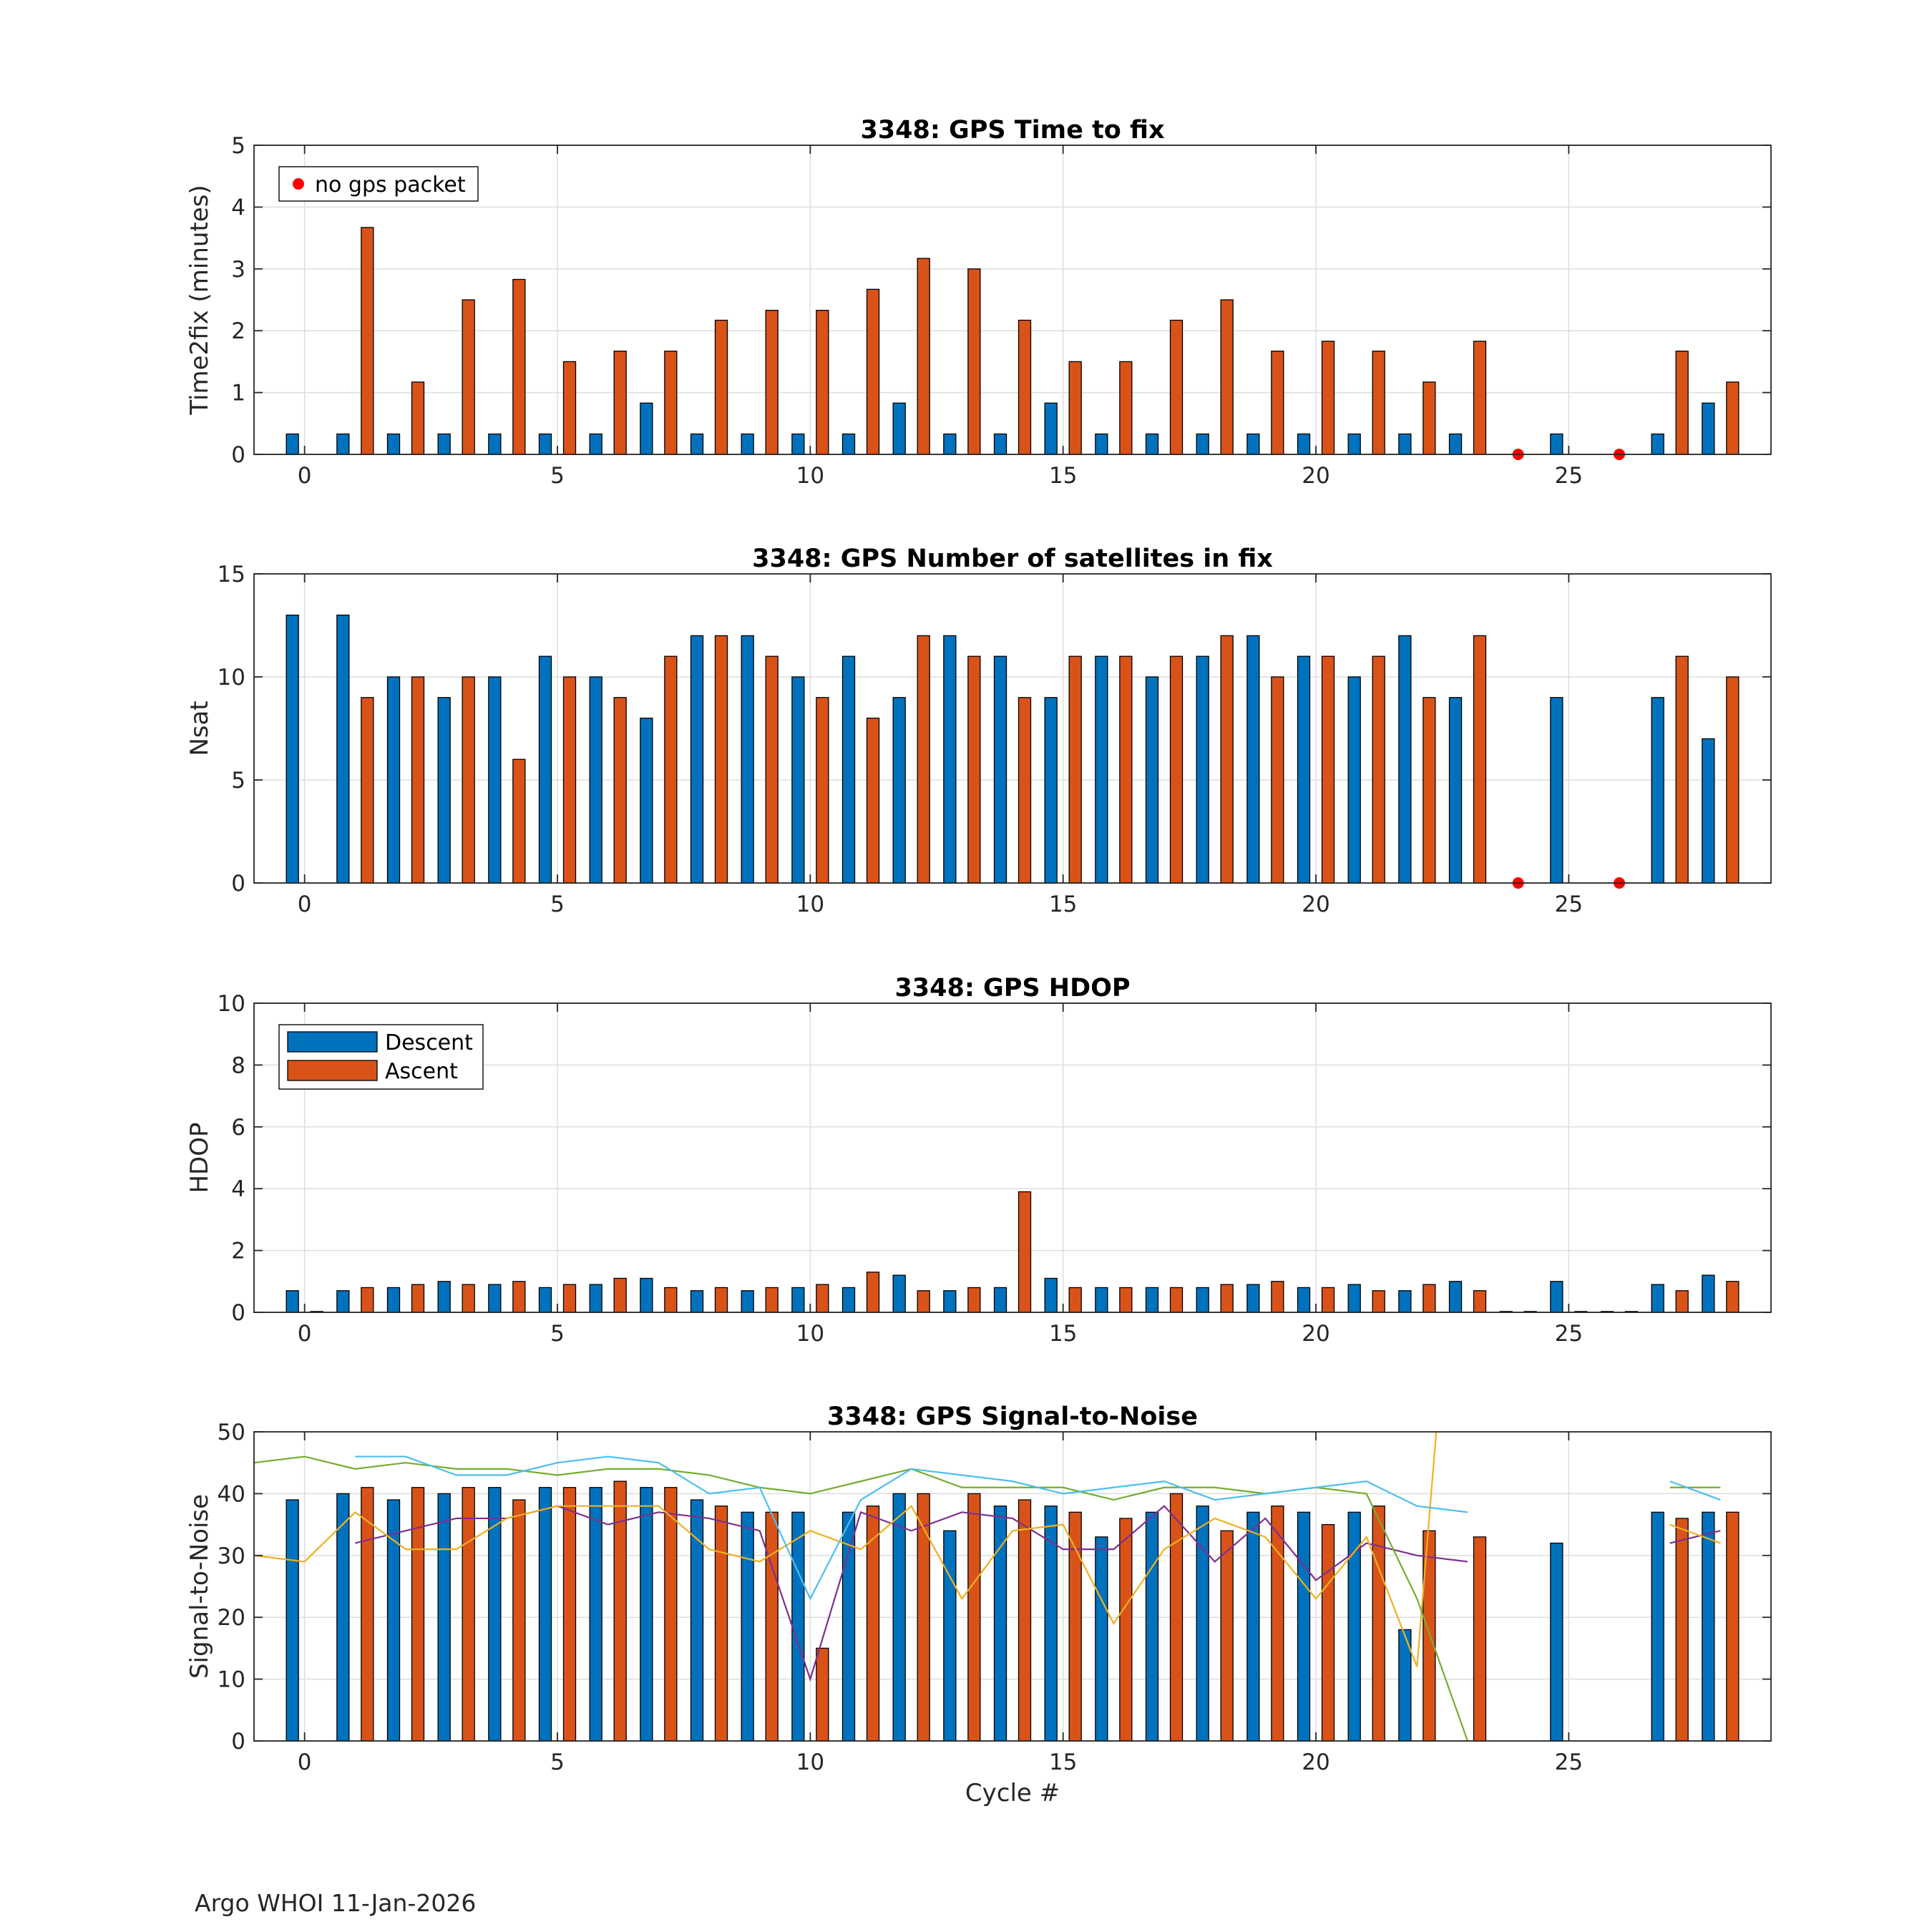 The width and height of the screenshot is (1932, 1932). What do you see at coordinates (238, 1128) in the screenshot?
I see `y-tick-label: 6` at bounding box center [238, 1128].